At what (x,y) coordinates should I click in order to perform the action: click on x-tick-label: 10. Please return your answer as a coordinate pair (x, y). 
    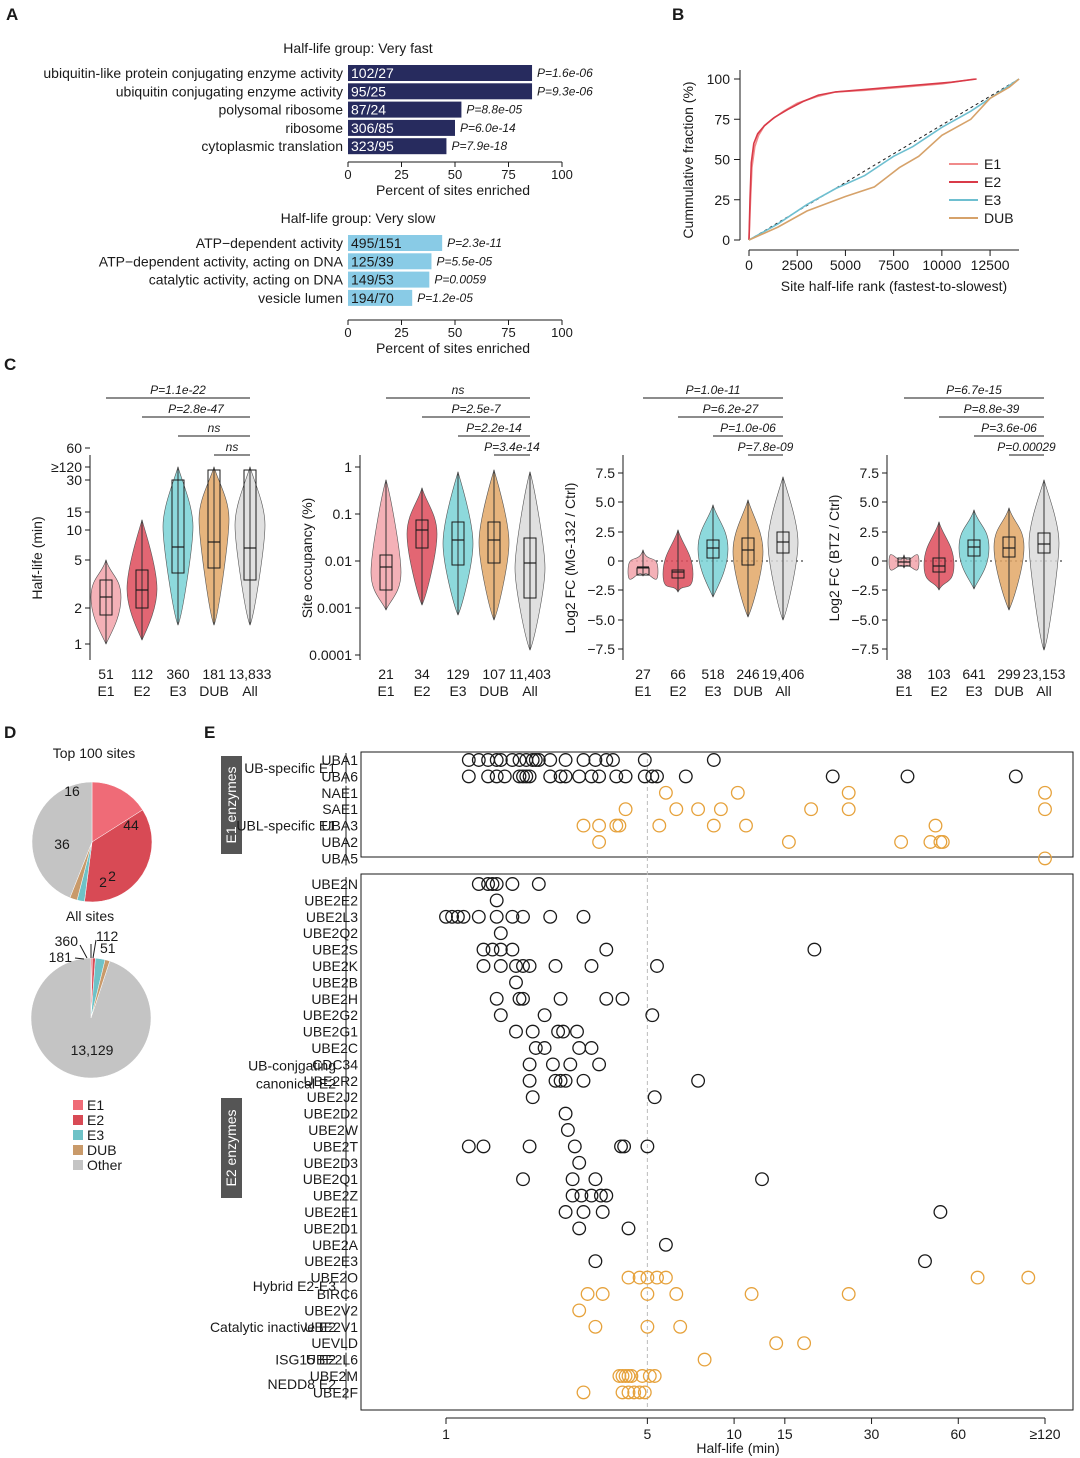
    Looking at the image, I should click on (734, 1434).